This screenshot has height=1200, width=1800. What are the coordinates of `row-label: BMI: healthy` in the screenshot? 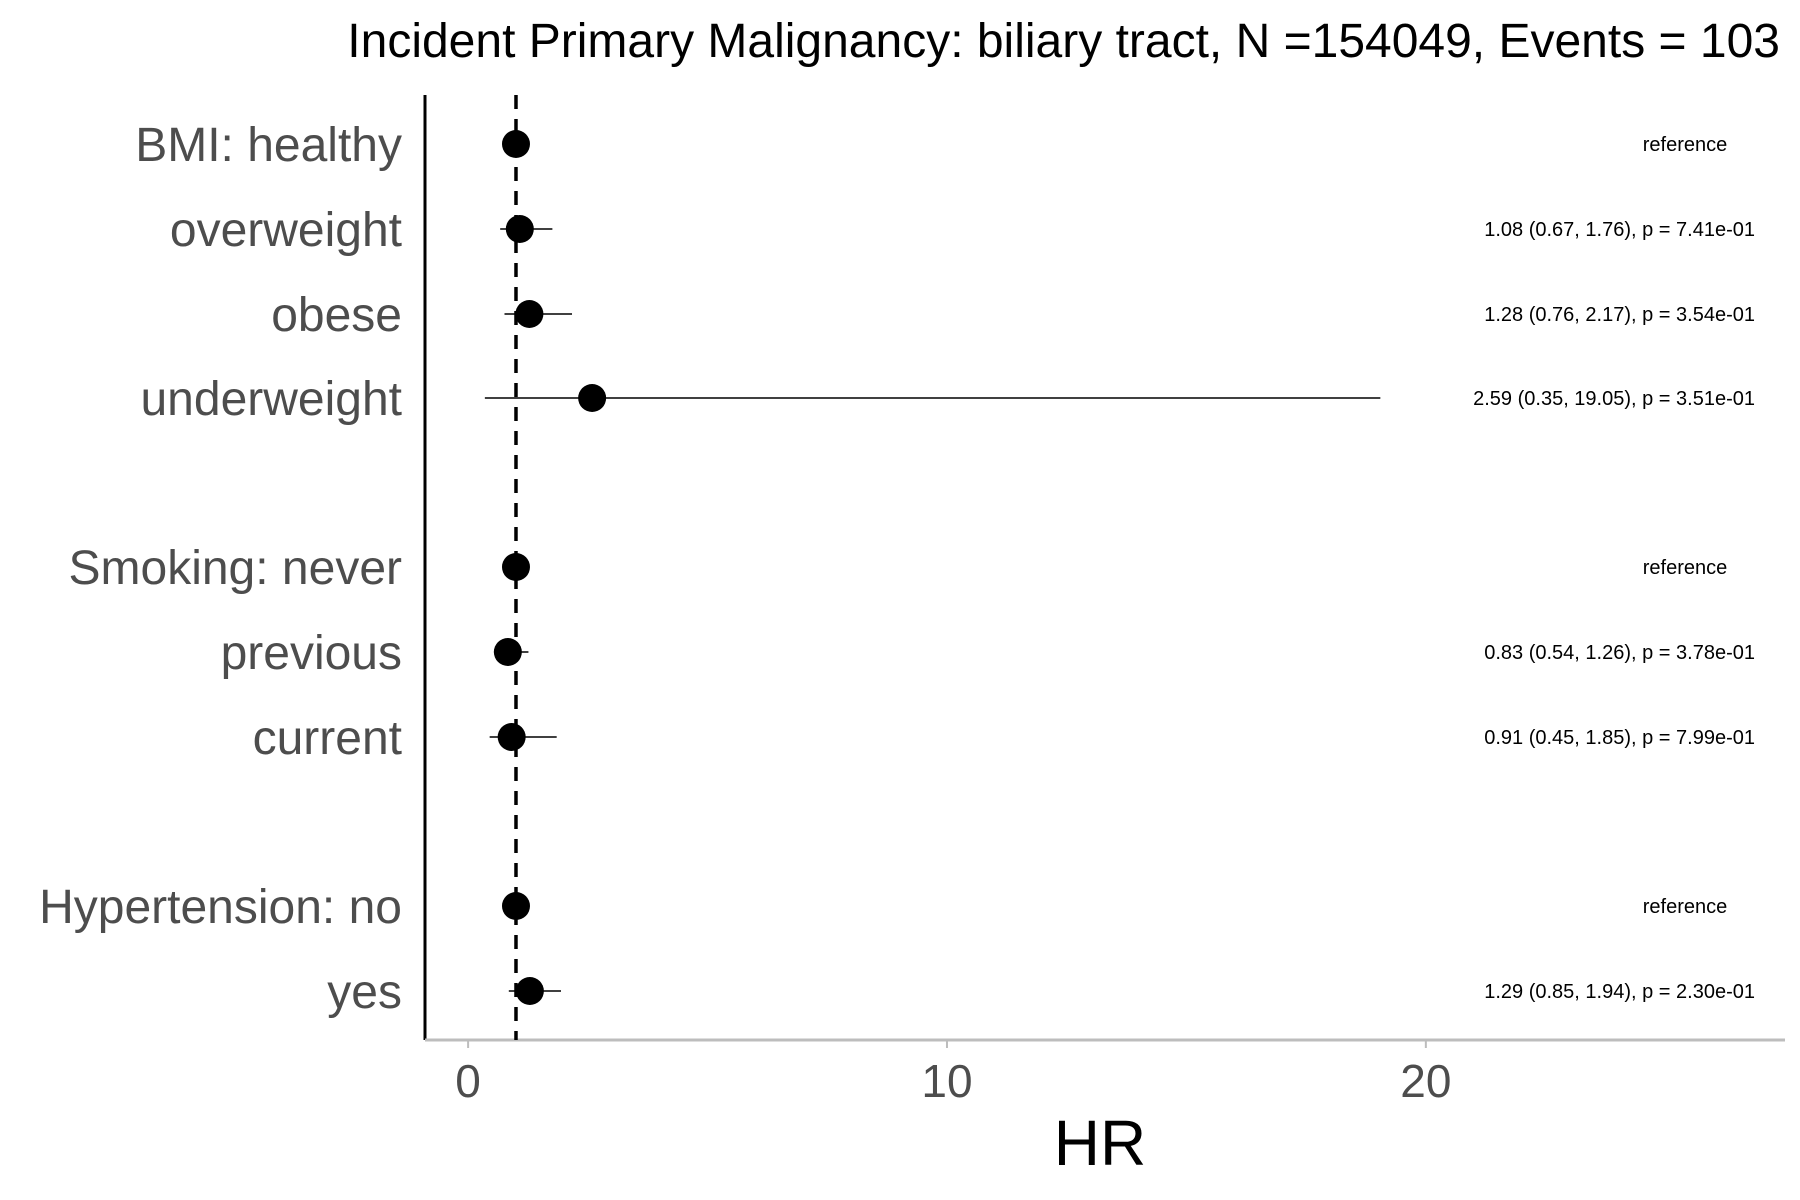 It's located at (268, 145).